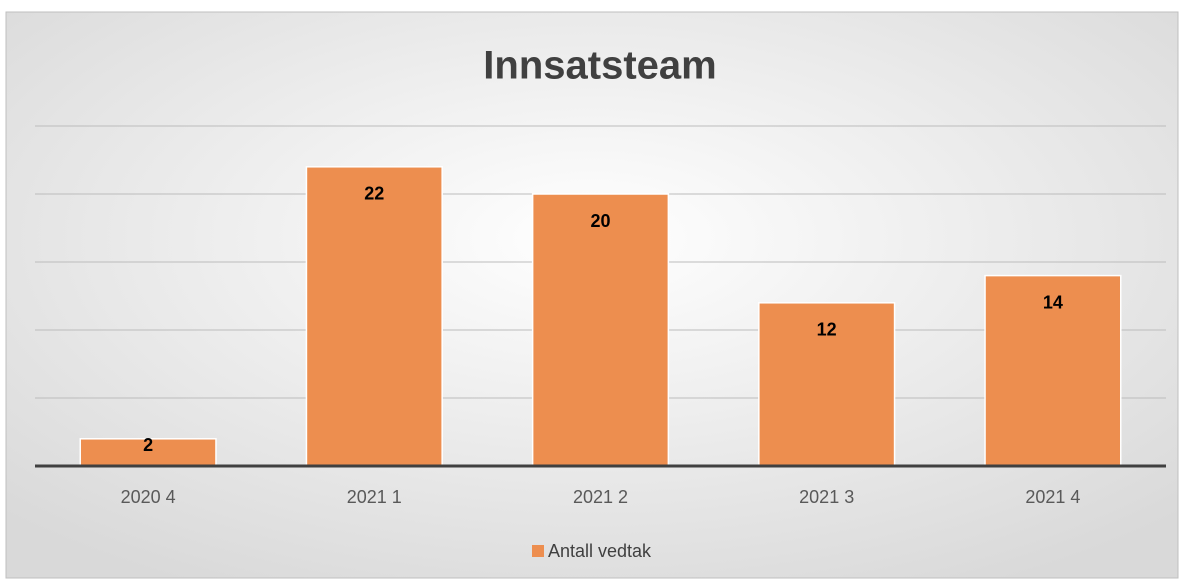 This screenshot has width=1184, height=579. I want to click on x-tick-label: 2021 4, so click(1052, 497).